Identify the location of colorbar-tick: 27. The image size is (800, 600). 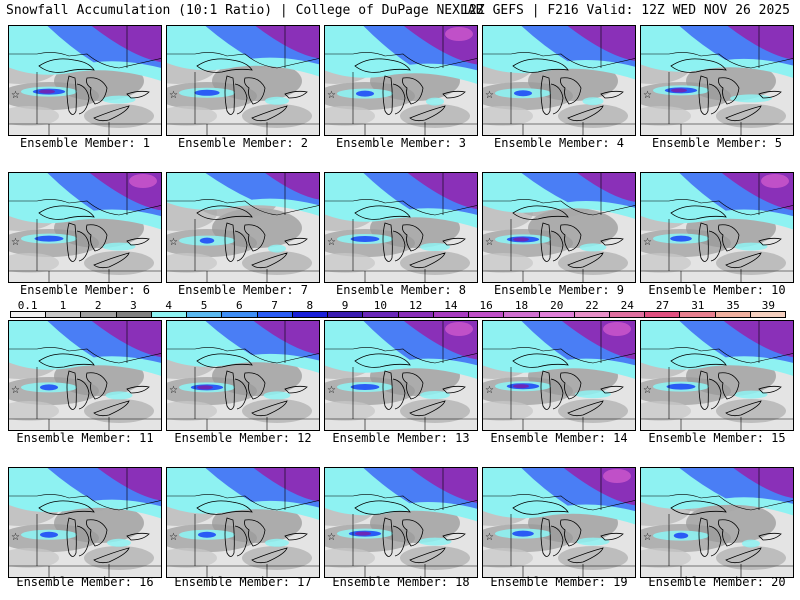
(662, 305).